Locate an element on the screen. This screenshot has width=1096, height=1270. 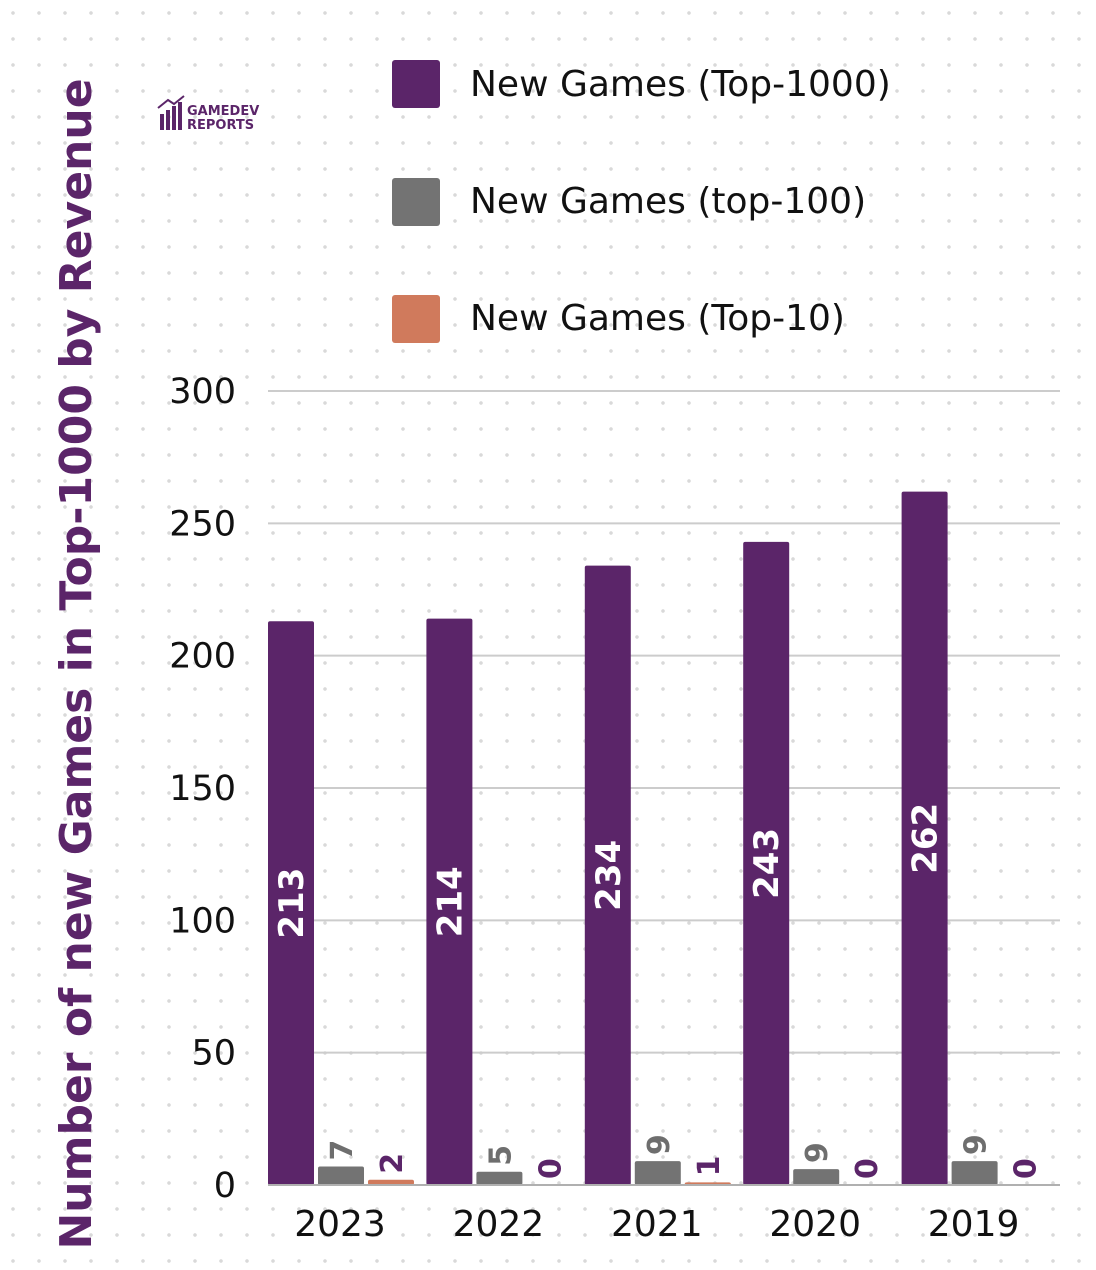
data-label-top1000-2023: 213 is located at coordinates (292, 903).